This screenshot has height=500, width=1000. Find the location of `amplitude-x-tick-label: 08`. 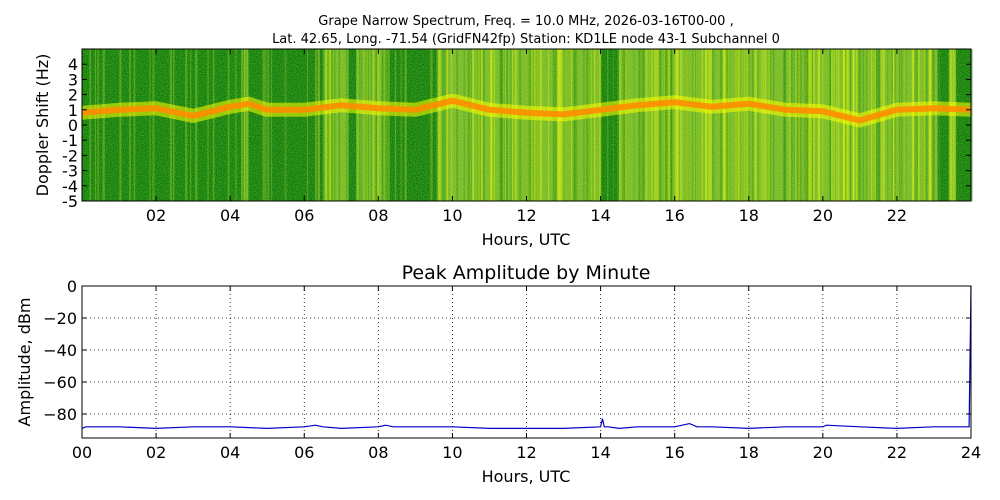

amplitude-x-tick-label: 08 is located at coordinates (378, 452).